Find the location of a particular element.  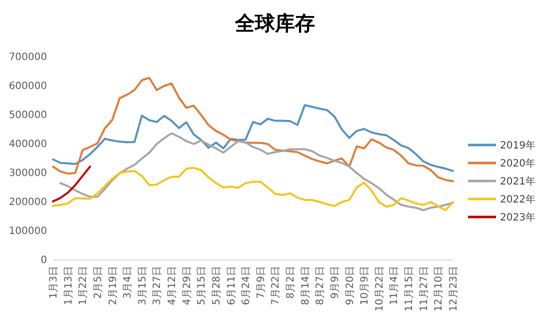

x-tick-label: 11月15日 is located at coordinates (410, 289).